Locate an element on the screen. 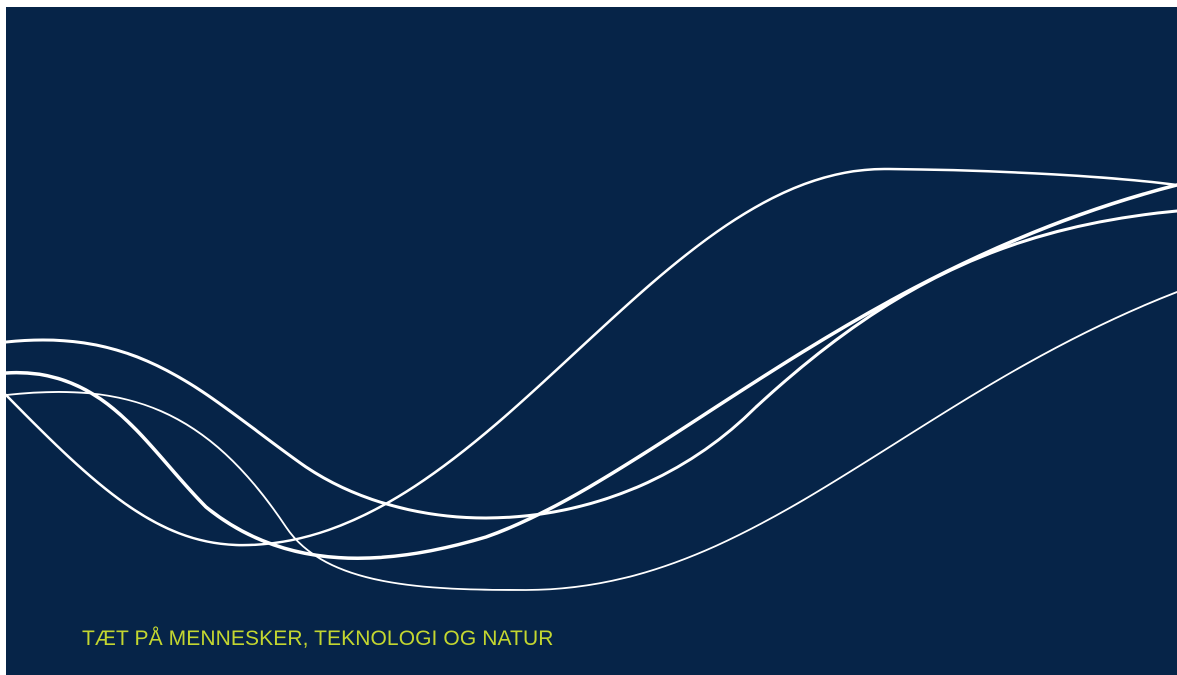  tagline-text: TÆT PÅ MENNESKER, TEKNOLOGI OG NATUR is located at coordinates (318, 638).